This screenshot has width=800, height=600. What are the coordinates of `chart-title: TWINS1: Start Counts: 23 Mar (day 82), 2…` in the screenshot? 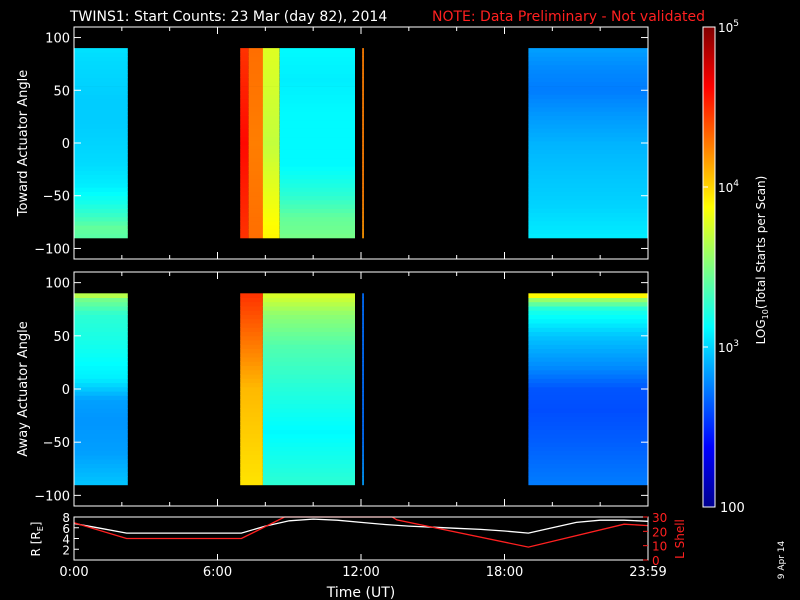 It's located at (228, 17).